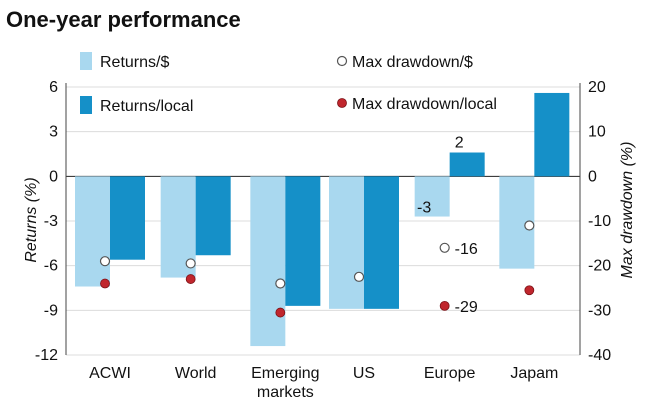  What do you see at coordinates (285, 392) in the screenshot?
I see `x-tick-label: markets` at bounding box center [285, 392].